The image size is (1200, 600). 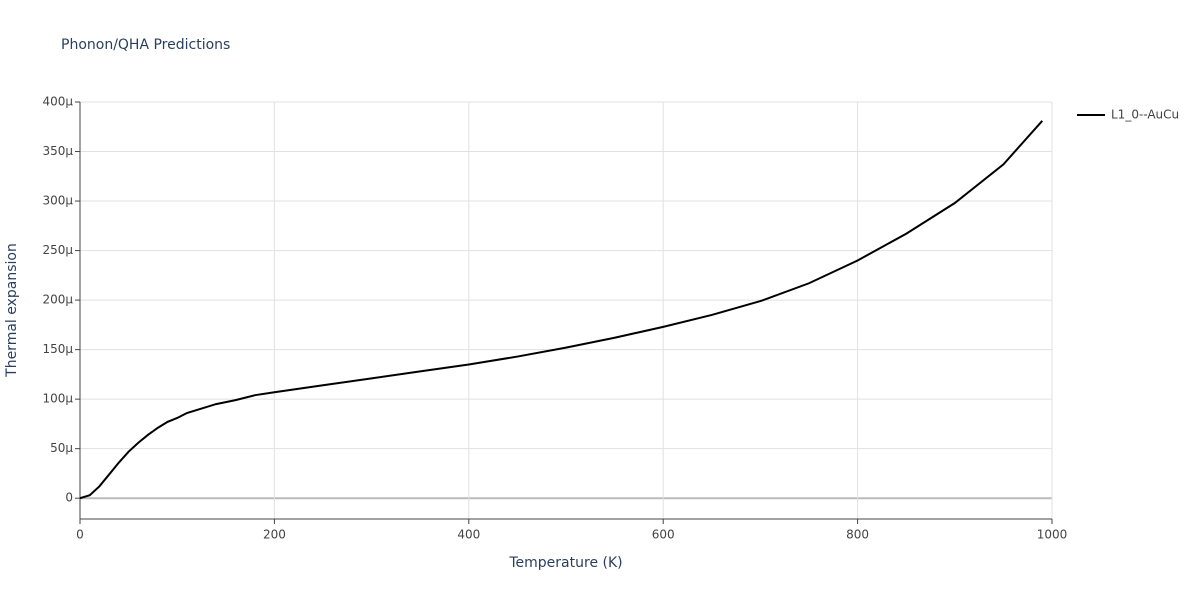 What do you see at coordinates (57, 201) in the screenshot?
I see `y-tick-label: 300μ` at bounding box center [57, 201].